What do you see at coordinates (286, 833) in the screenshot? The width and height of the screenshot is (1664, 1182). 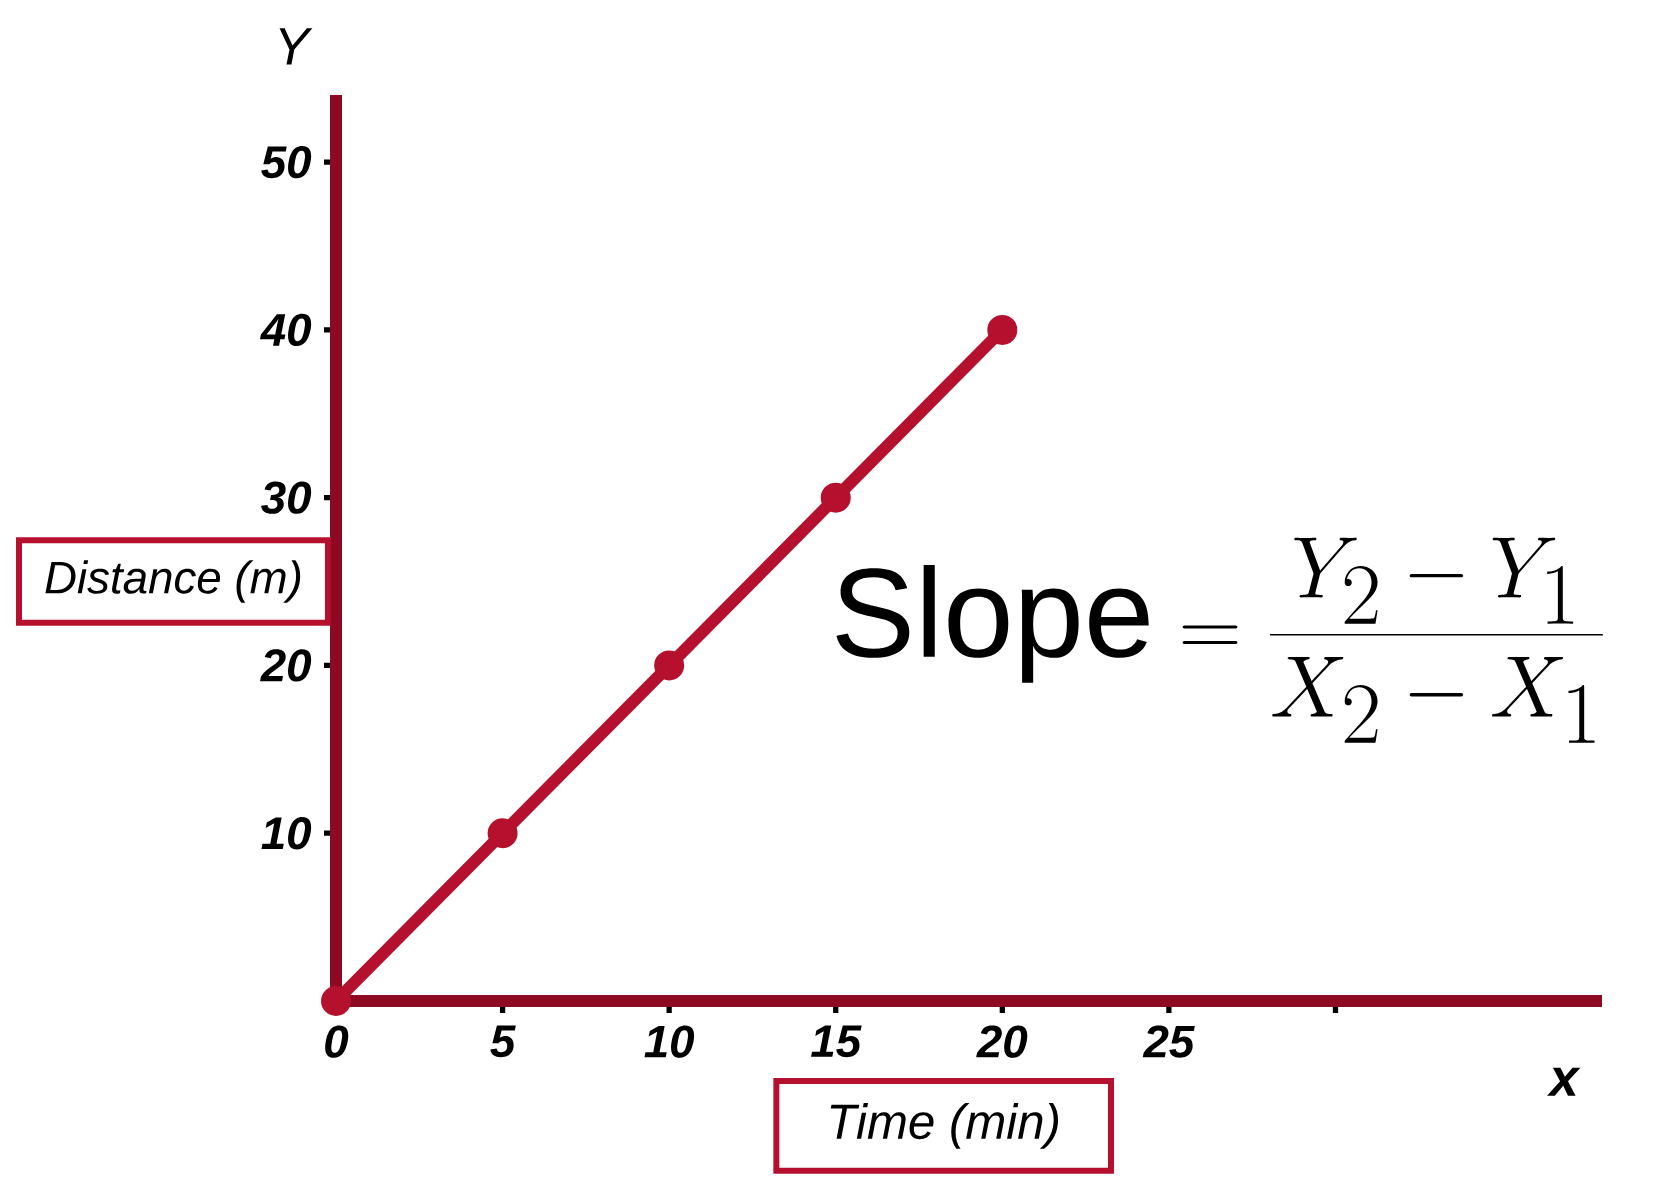 I see `y-tick-label: 10` at bounding box center [286, 833].